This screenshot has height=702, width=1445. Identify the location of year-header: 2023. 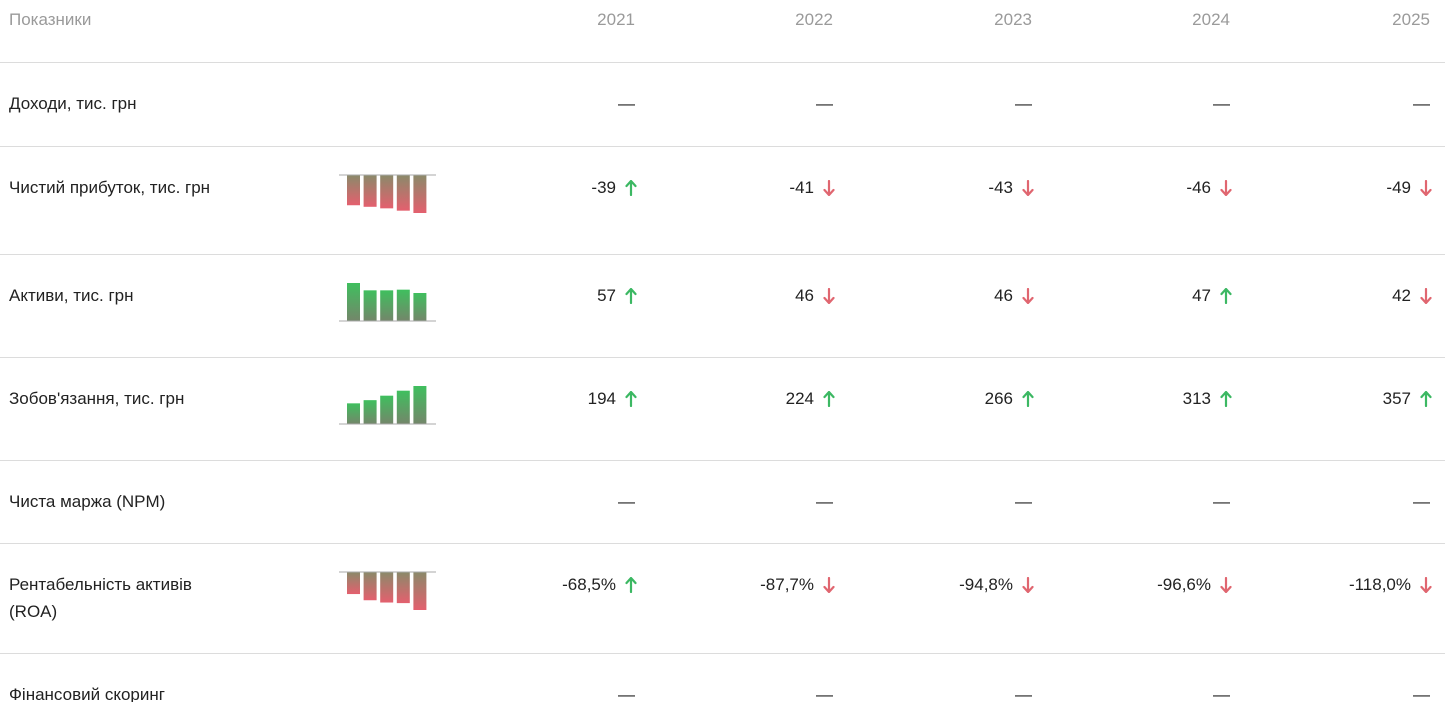
(1013, 19).